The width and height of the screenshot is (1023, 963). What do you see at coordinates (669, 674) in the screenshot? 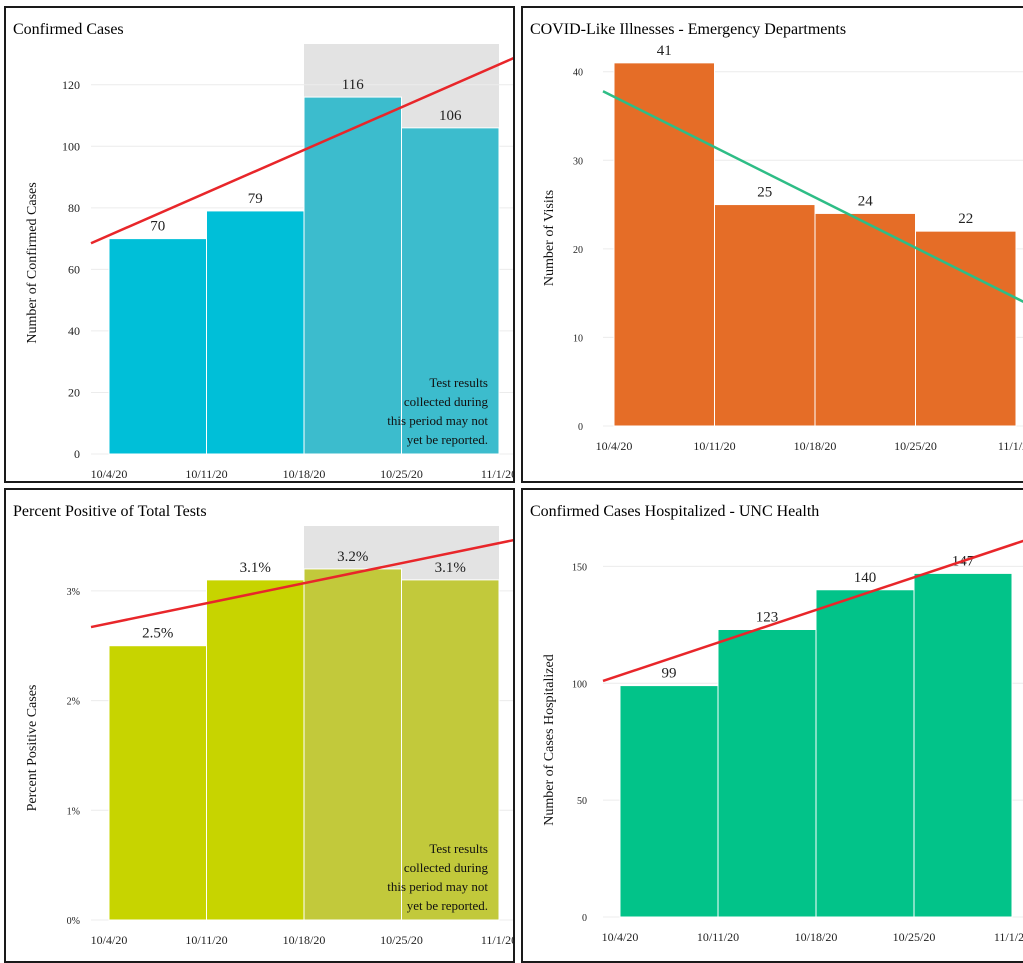
I see `data-label: 99` at bounding box center [669, 674].